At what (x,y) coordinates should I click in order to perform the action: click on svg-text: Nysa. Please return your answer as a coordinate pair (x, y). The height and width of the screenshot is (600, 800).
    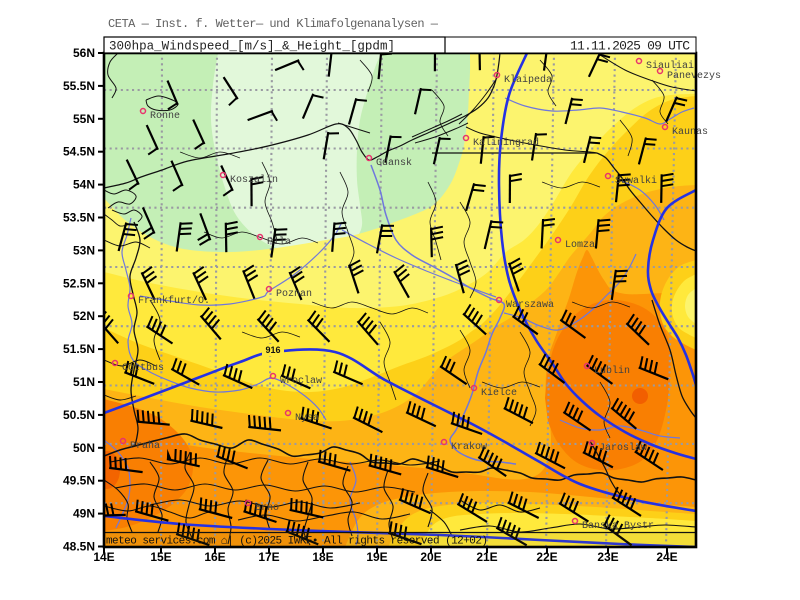
    Looking at the image, I should click on (307, 418).